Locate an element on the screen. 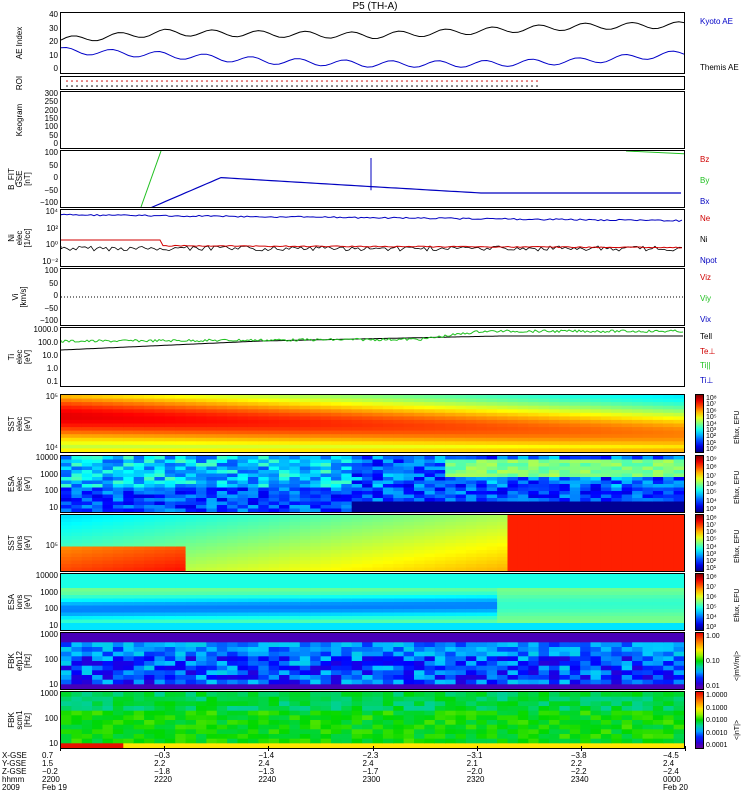  panel-esa_e-plot is located at coordinates (372, 484).